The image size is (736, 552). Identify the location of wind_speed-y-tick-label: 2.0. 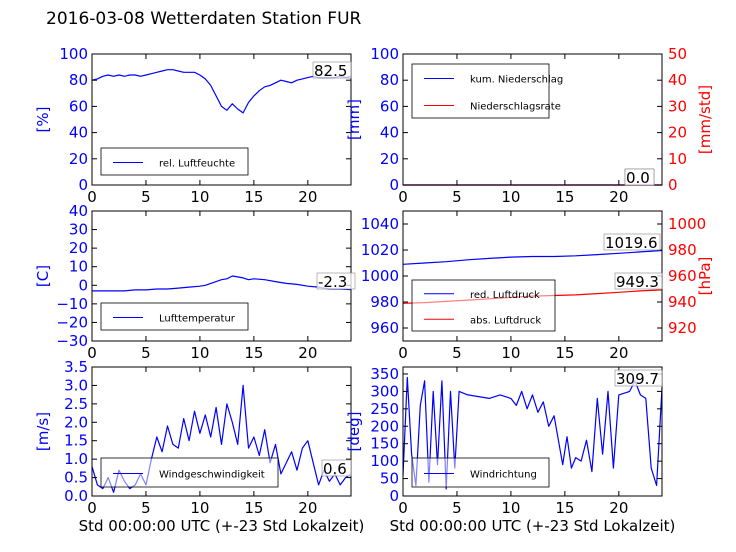
(76, 422).